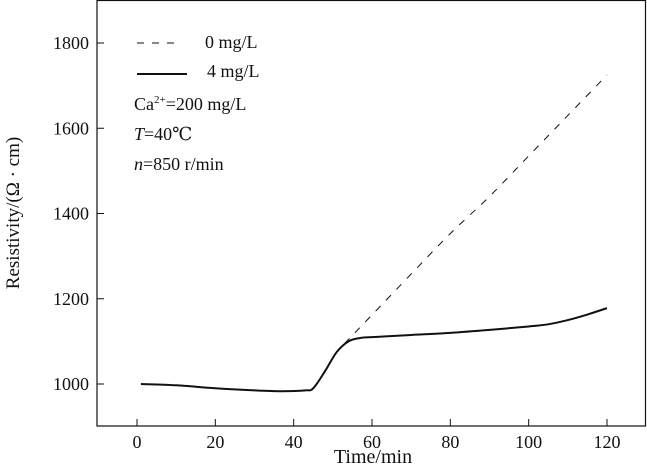 The width and height of the screenshot is (647, 471). Describe the element at coordinates (71, 214) in the screenshot. I see `y-tick-label: 1400` at that location.